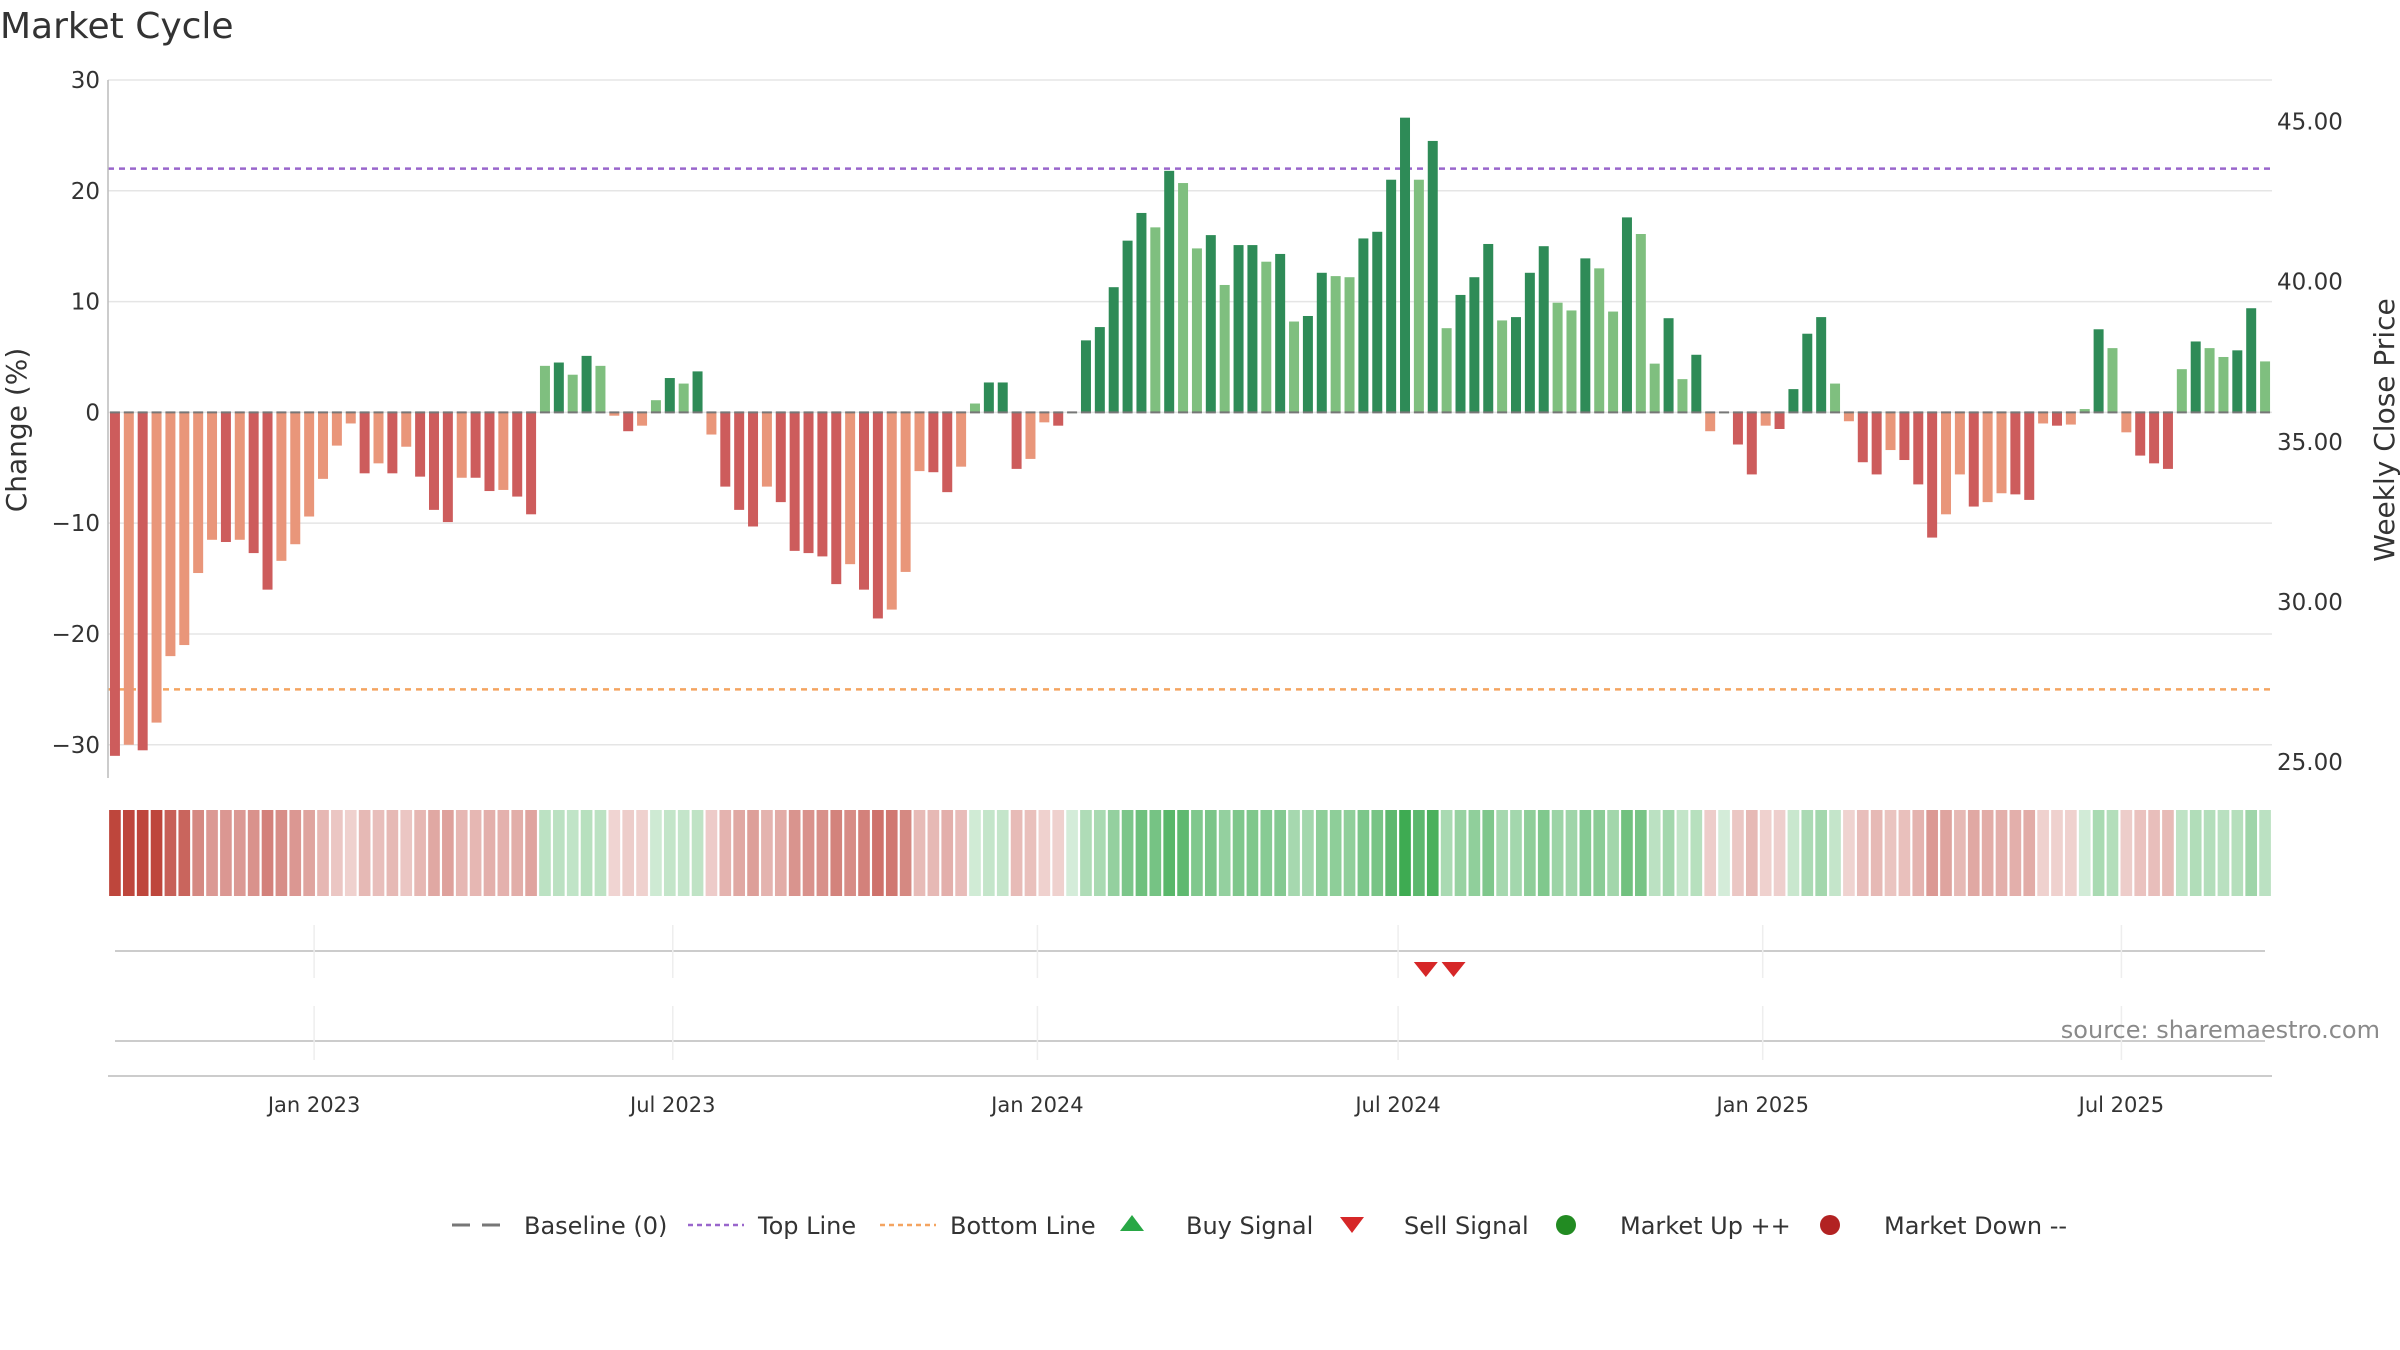  I want to click on legend-buy-signal-label: Buy Signal, so click(1249, 1226).